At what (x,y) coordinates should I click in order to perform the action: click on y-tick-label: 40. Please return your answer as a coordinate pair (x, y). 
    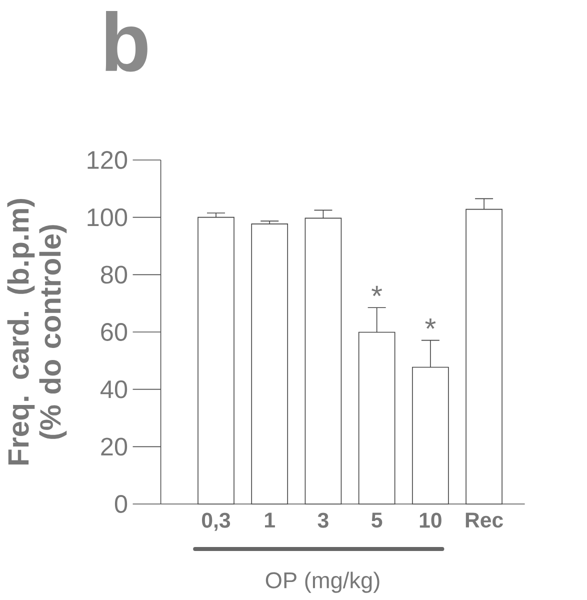
    Looking at the image, I should click on (114, 389).